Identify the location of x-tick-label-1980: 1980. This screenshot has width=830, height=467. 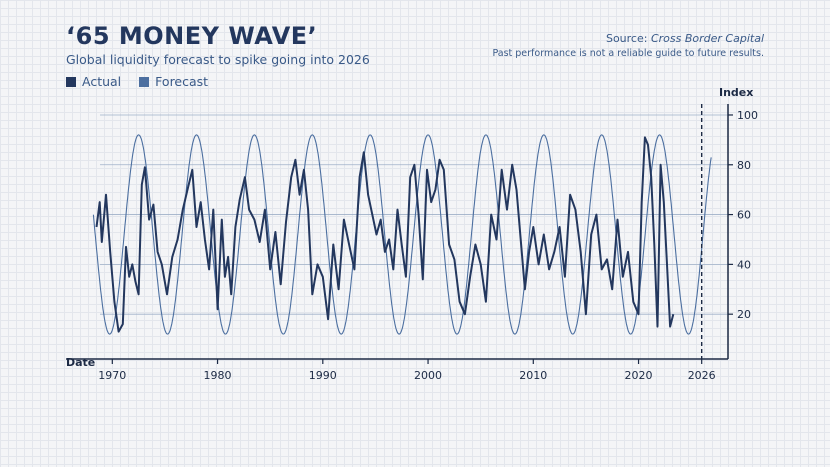
(218, 375).